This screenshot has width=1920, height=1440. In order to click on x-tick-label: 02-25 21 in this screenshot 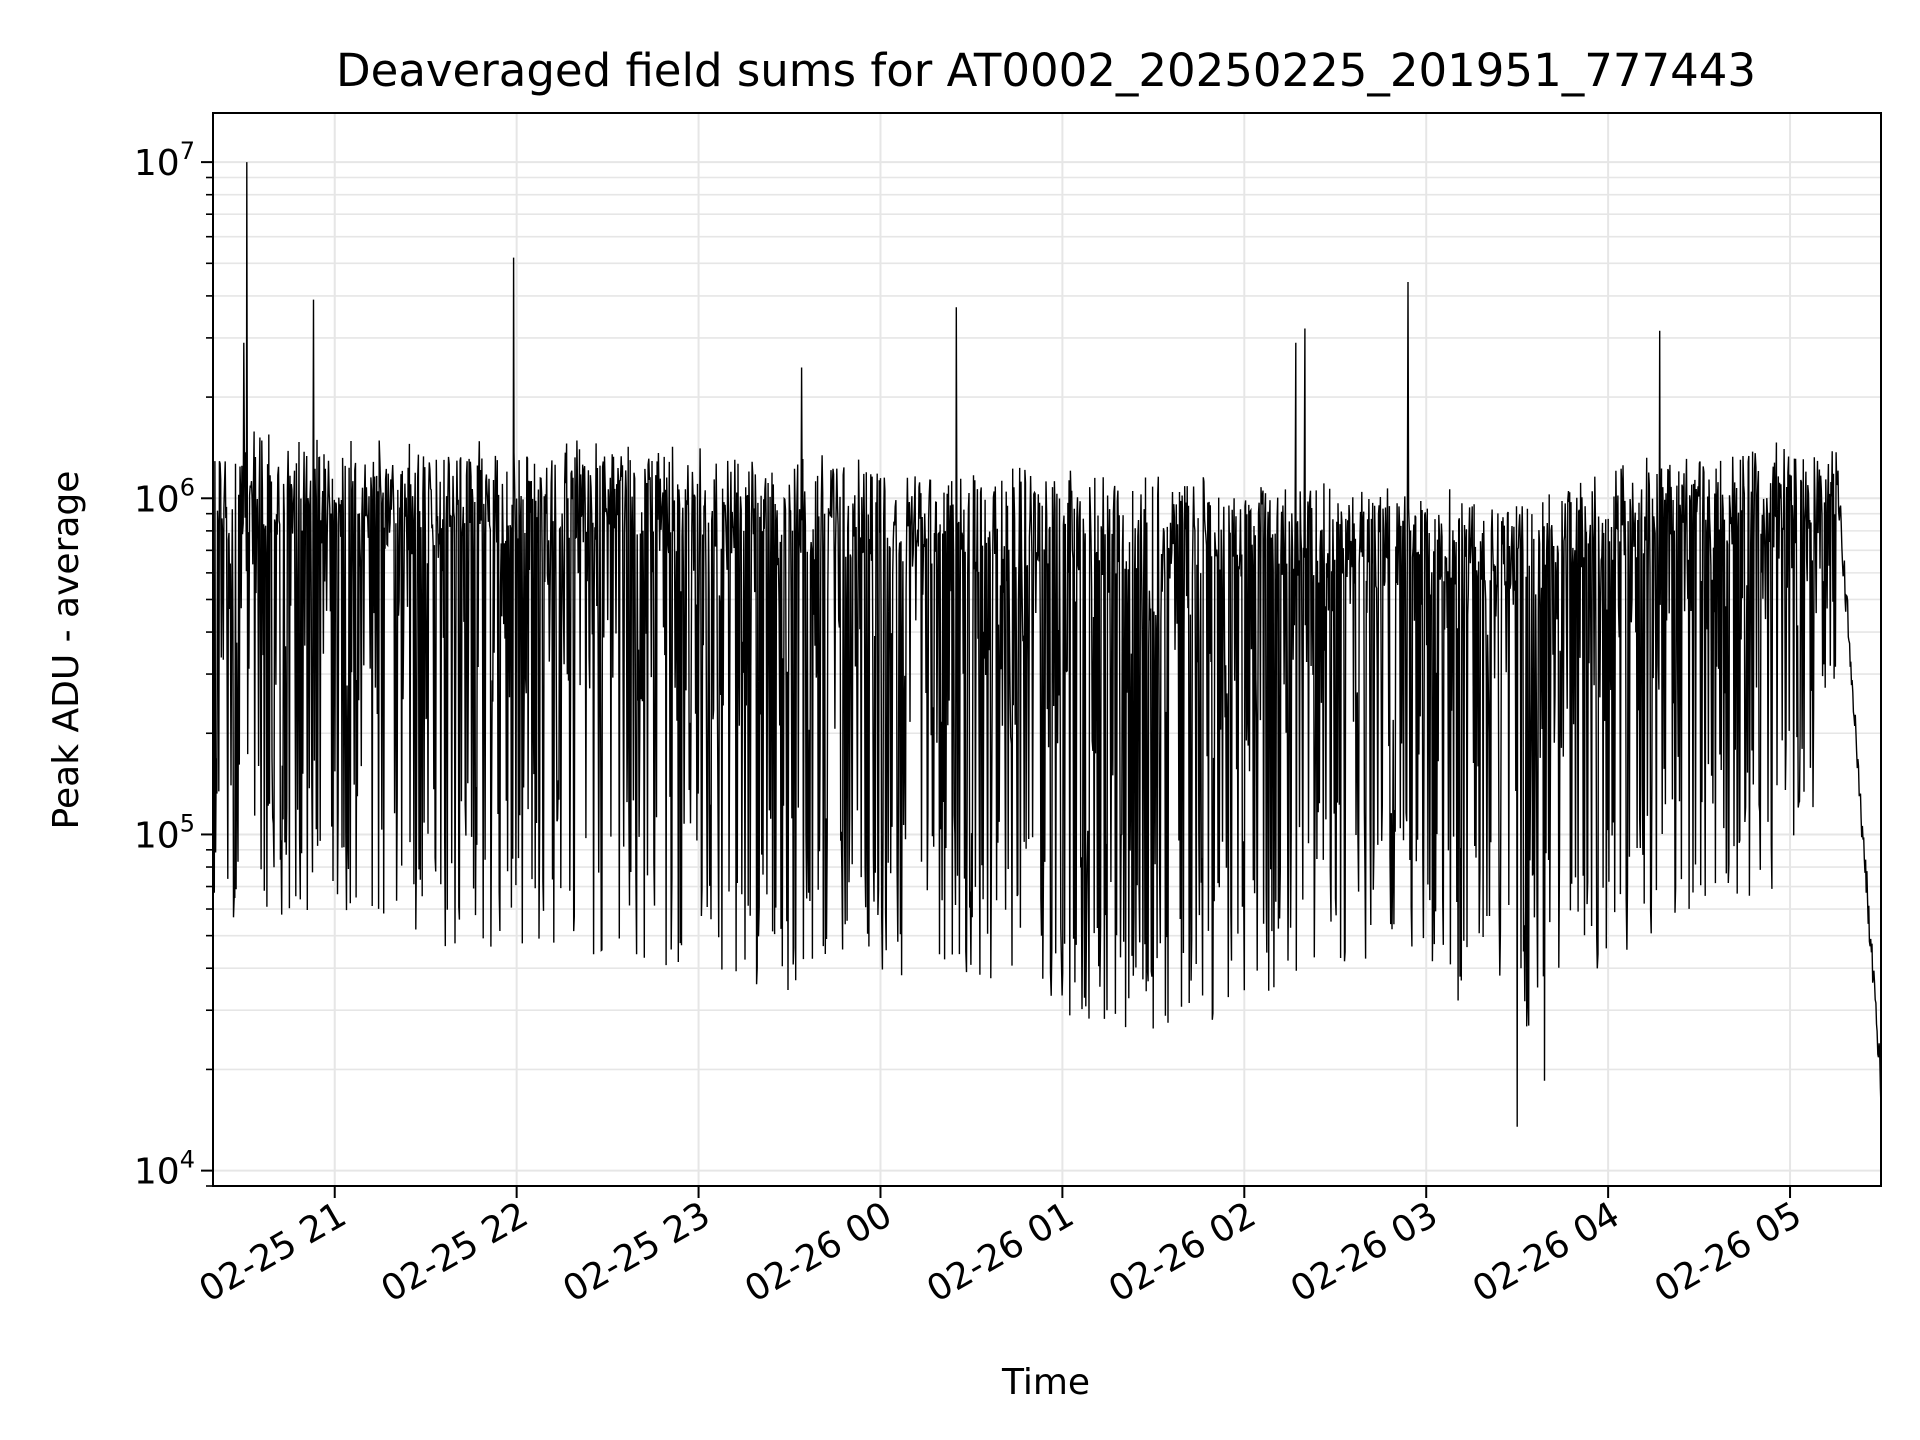, I will do `click(273, 1252)`.